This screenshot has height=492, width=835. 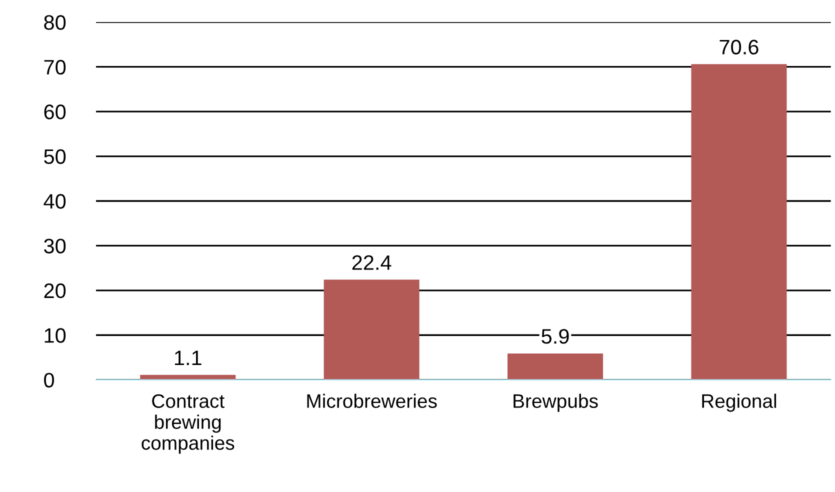 What do you see at coordinates (372, 401) in the screenshot?
I see `x-tick-label: Microbreweries` at bounding box center [372, 401].